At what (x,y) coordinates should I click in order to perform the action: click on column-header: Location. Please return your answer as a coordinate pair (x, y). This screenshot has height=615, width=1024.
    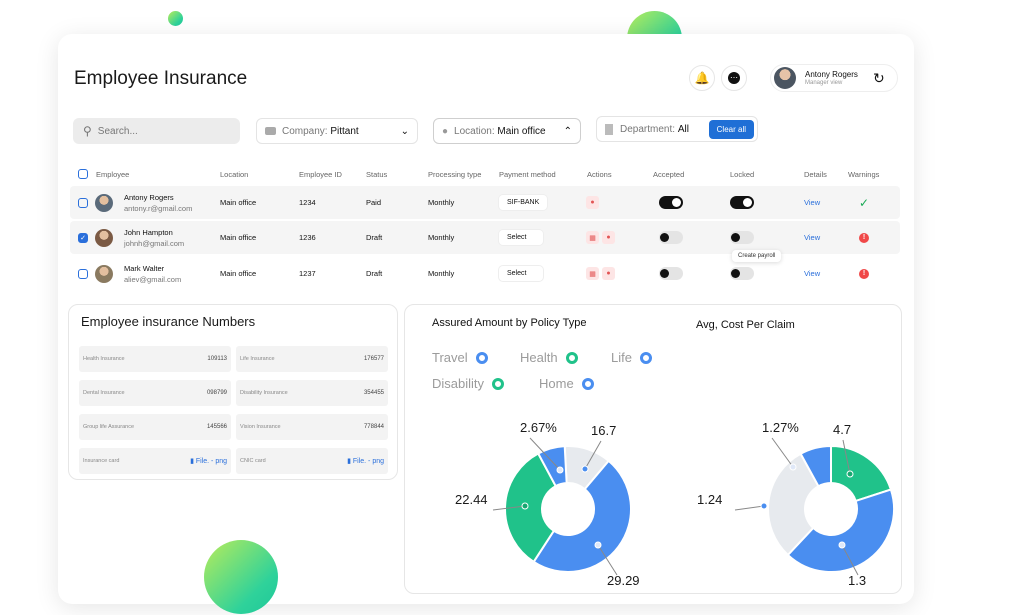
    Looking at the image, I should click on (234, 174).